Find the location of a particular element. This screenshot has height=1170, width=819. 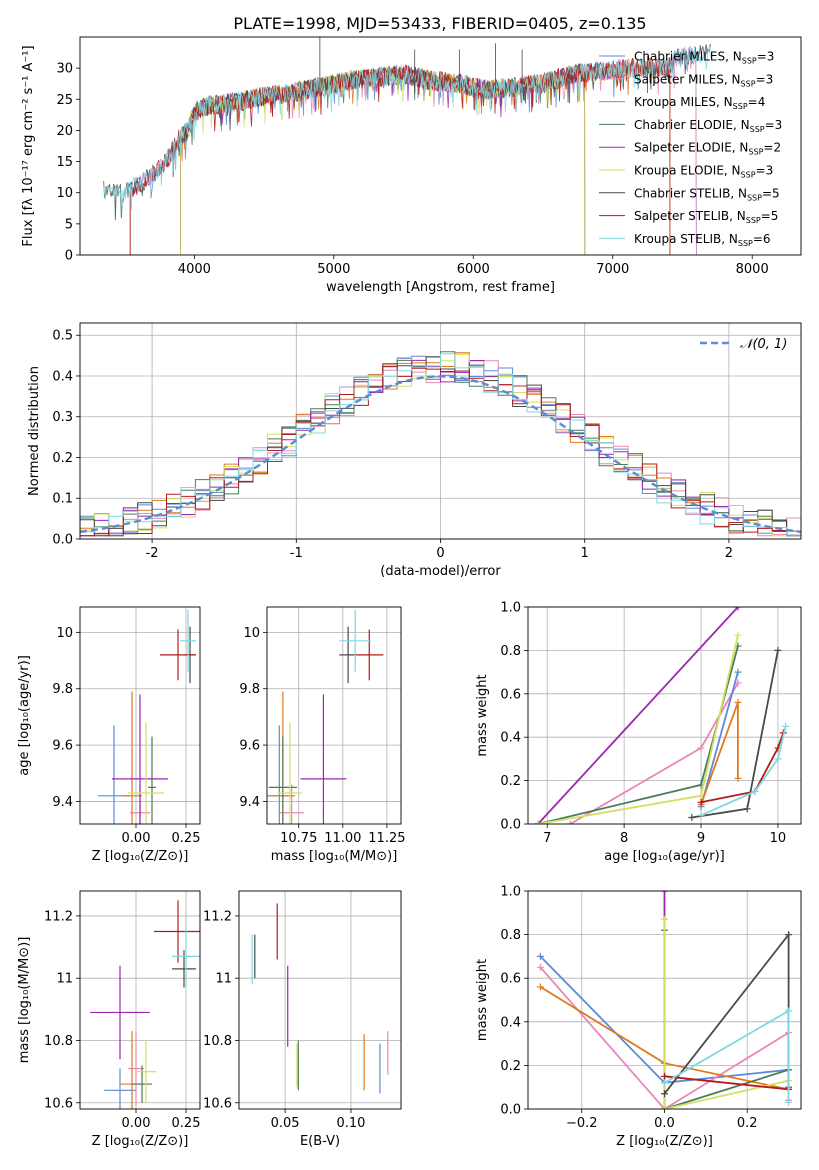

normal-curve is located at coordinates (440, 454).